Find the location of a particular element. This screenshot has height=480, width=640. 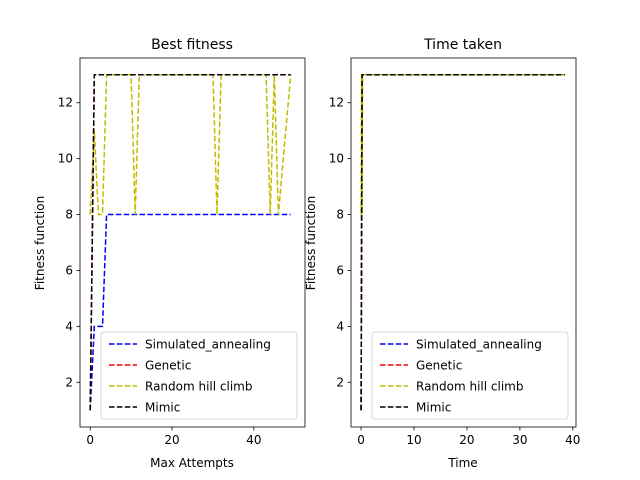

x-axis-label: Time is located at coordinates (462, 463).